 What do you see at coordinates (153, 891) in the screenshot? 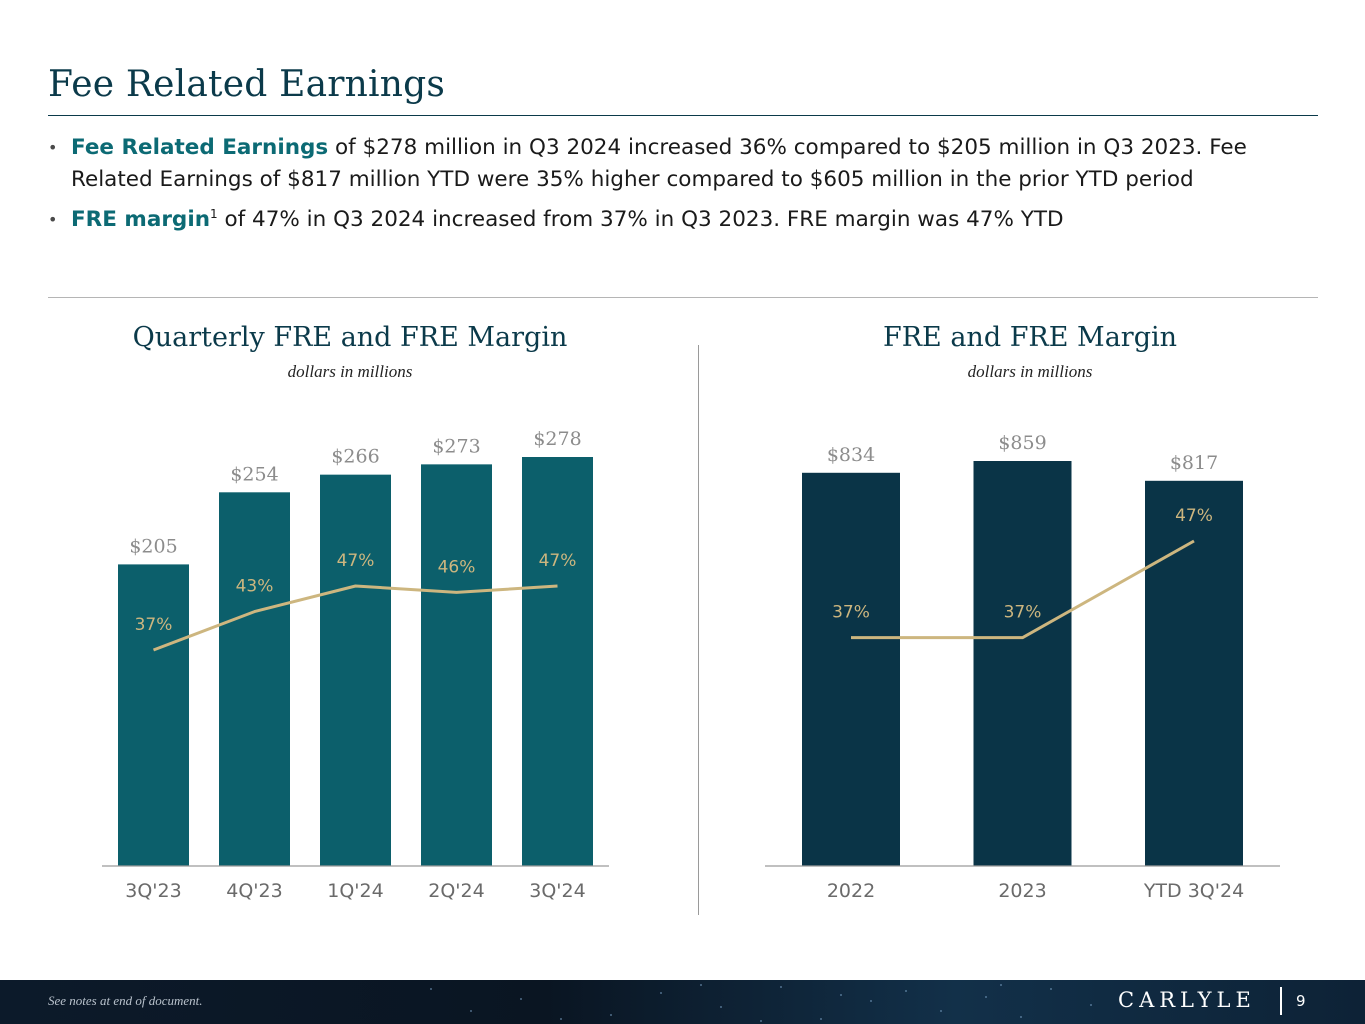
I see `category-label: 3Q'23` at bounding box center [153, 891].